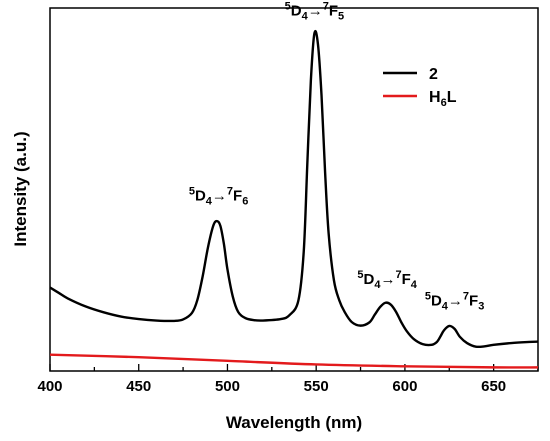 The height and width of the screenshot is (441, 550). What do you see at coordinates (20, 188) in the screenshot?
I see `y-axis-title: Intensity (a.u.)` at bounding box center [20, 188].